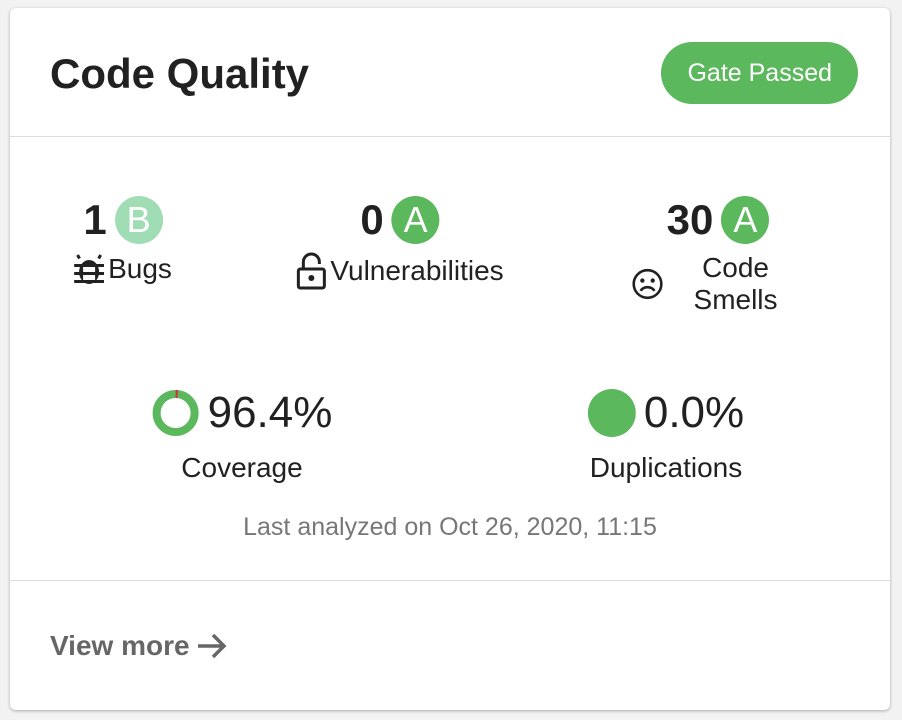 The width and height of the screenshot is (902, 720). Describe the element at coordinates (270, 412) in the screenshot. I see `coverage-value: 96.4%` at that location.